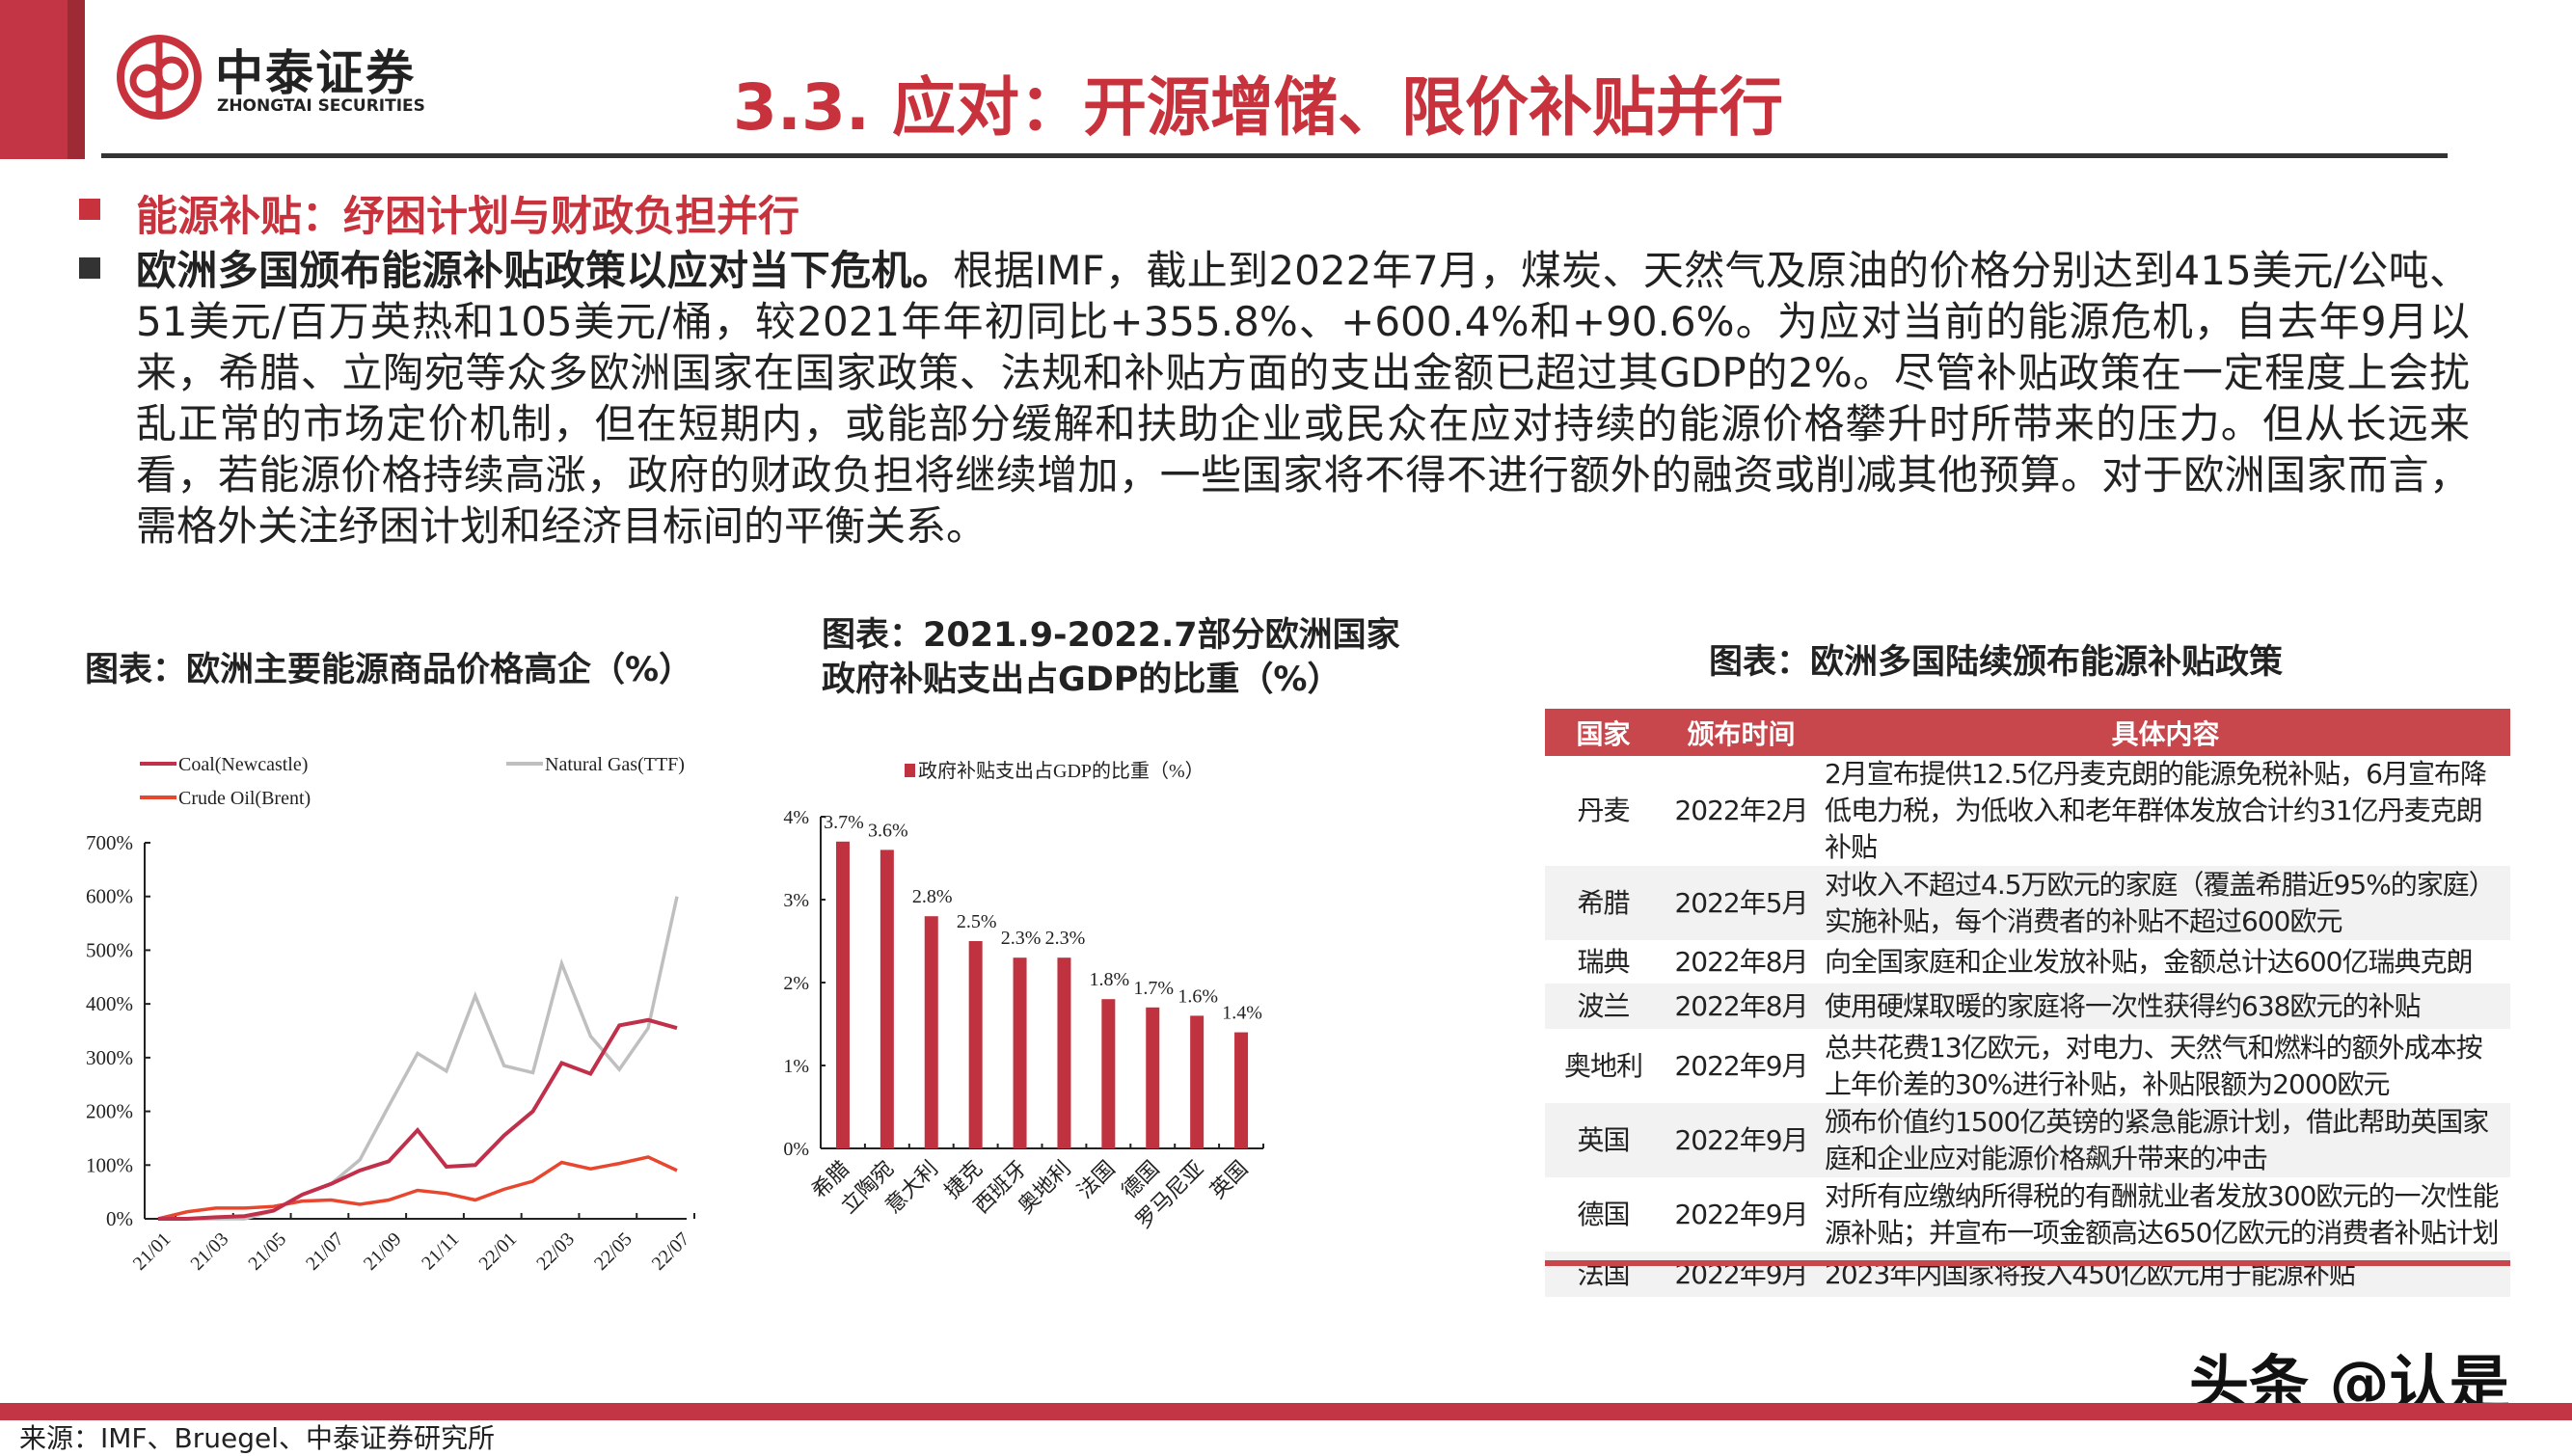 This screenshot has height=1456, width=2572. I want to click on x-tick-label: 21/03, so click(210, 1251).